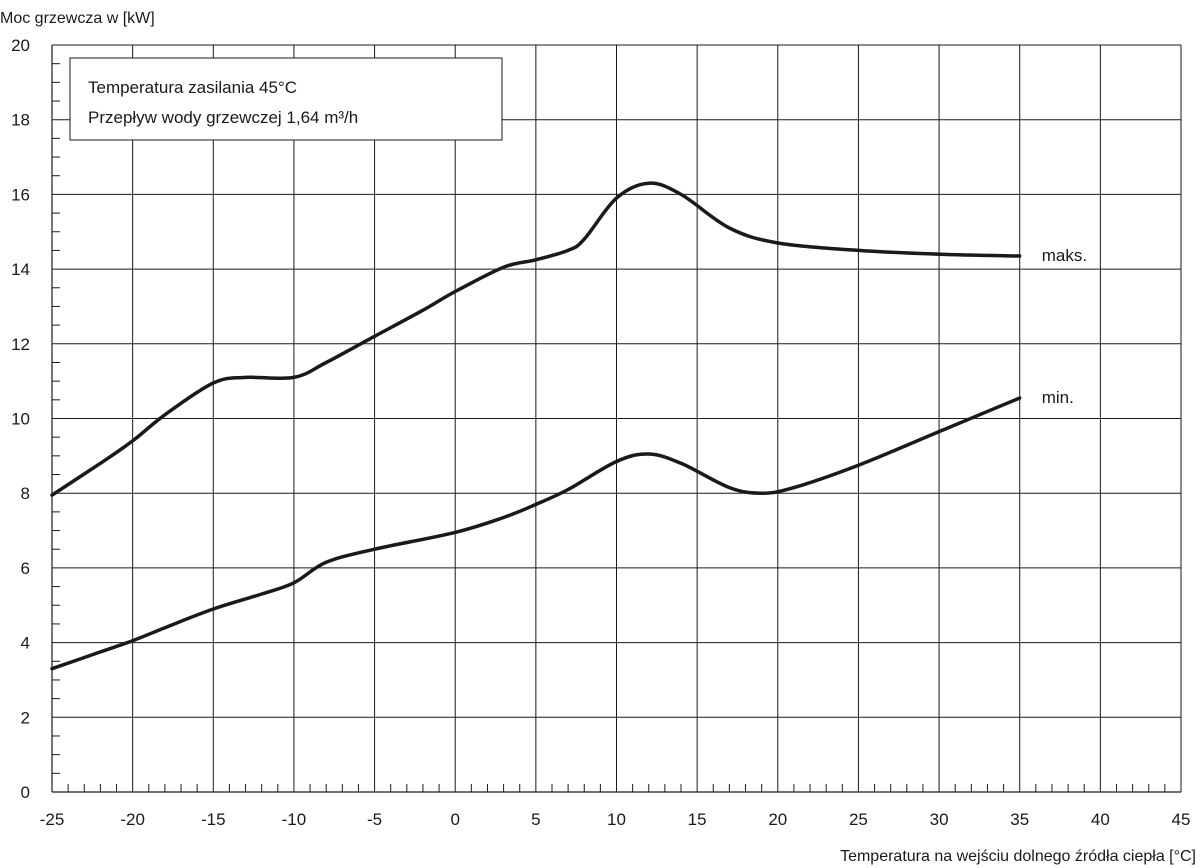 This screenshot has width=1201, height=868. Describe the element at coordinates (858, 819) in the screenshot. I see `x-tick-label-10: 25` at that location.